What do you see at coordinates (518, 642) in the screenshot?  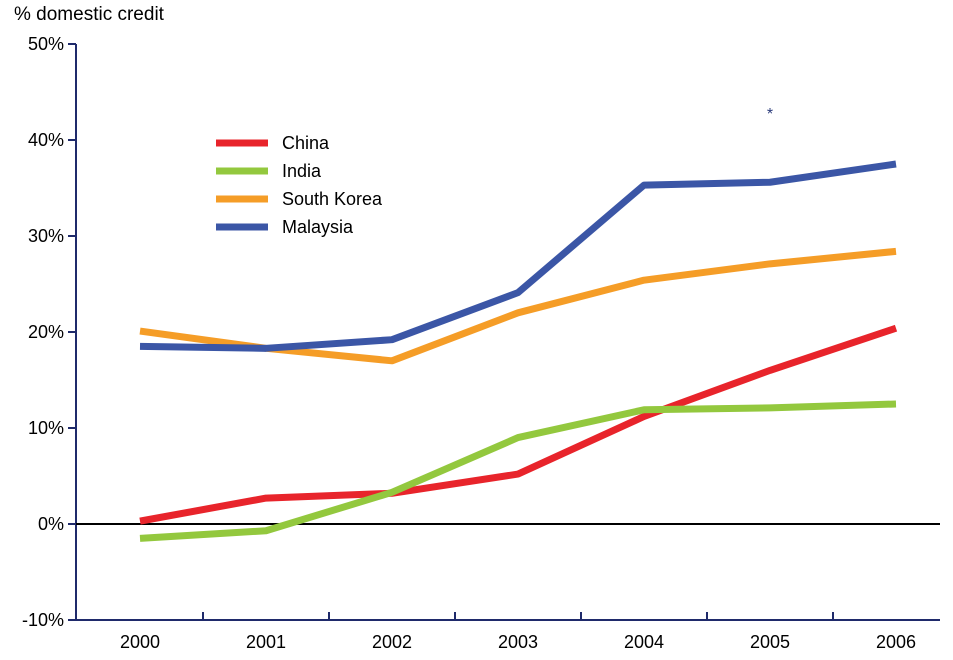 I see `x-tick-label: 2003` at bounding box center [518, 642].